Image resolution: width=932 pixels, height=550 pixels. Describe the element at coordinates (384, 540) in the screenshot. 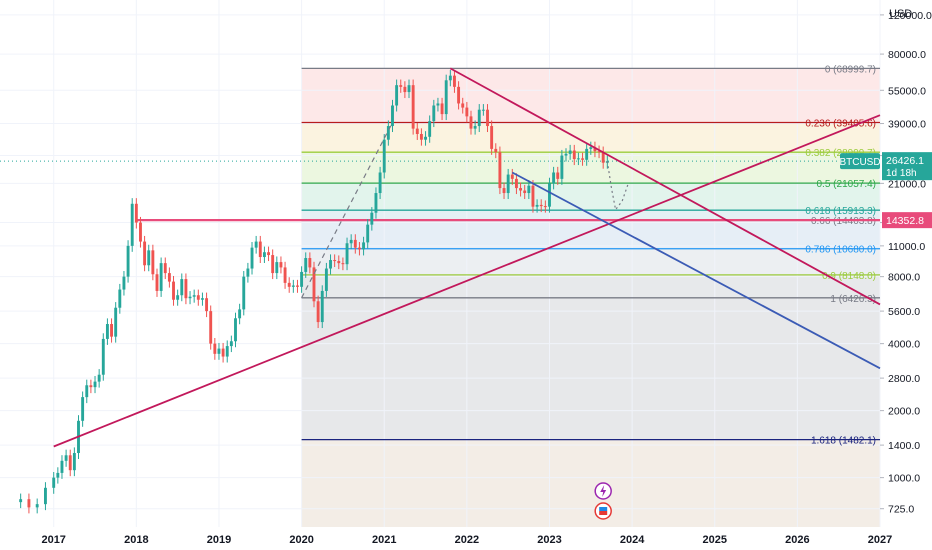

I see `x-tick-label: 2021` at that location.